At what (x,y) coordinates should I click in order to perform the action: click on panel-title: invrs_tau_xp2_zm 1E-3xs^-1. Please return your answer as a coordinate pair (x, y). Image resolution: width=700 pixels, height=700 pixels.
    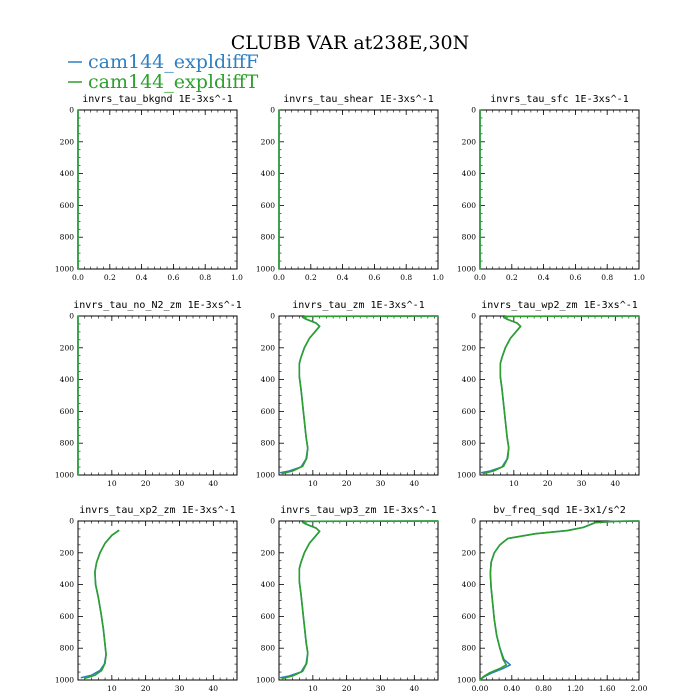
    Looking at the image, I should click on (157, 510).